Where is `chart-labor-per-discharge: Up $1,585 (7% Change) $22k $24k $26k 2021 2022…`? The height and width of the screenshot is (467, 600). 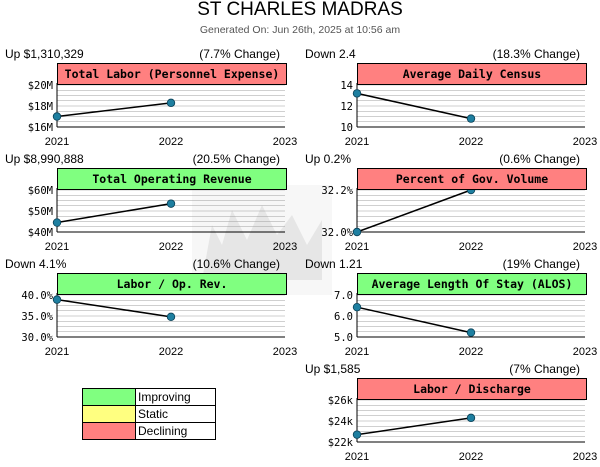 chart-labor-per-discharge: Up $1,585 (7% Change) $22k $24k $26k 2021 2022… is located at coordinates (450, 414).